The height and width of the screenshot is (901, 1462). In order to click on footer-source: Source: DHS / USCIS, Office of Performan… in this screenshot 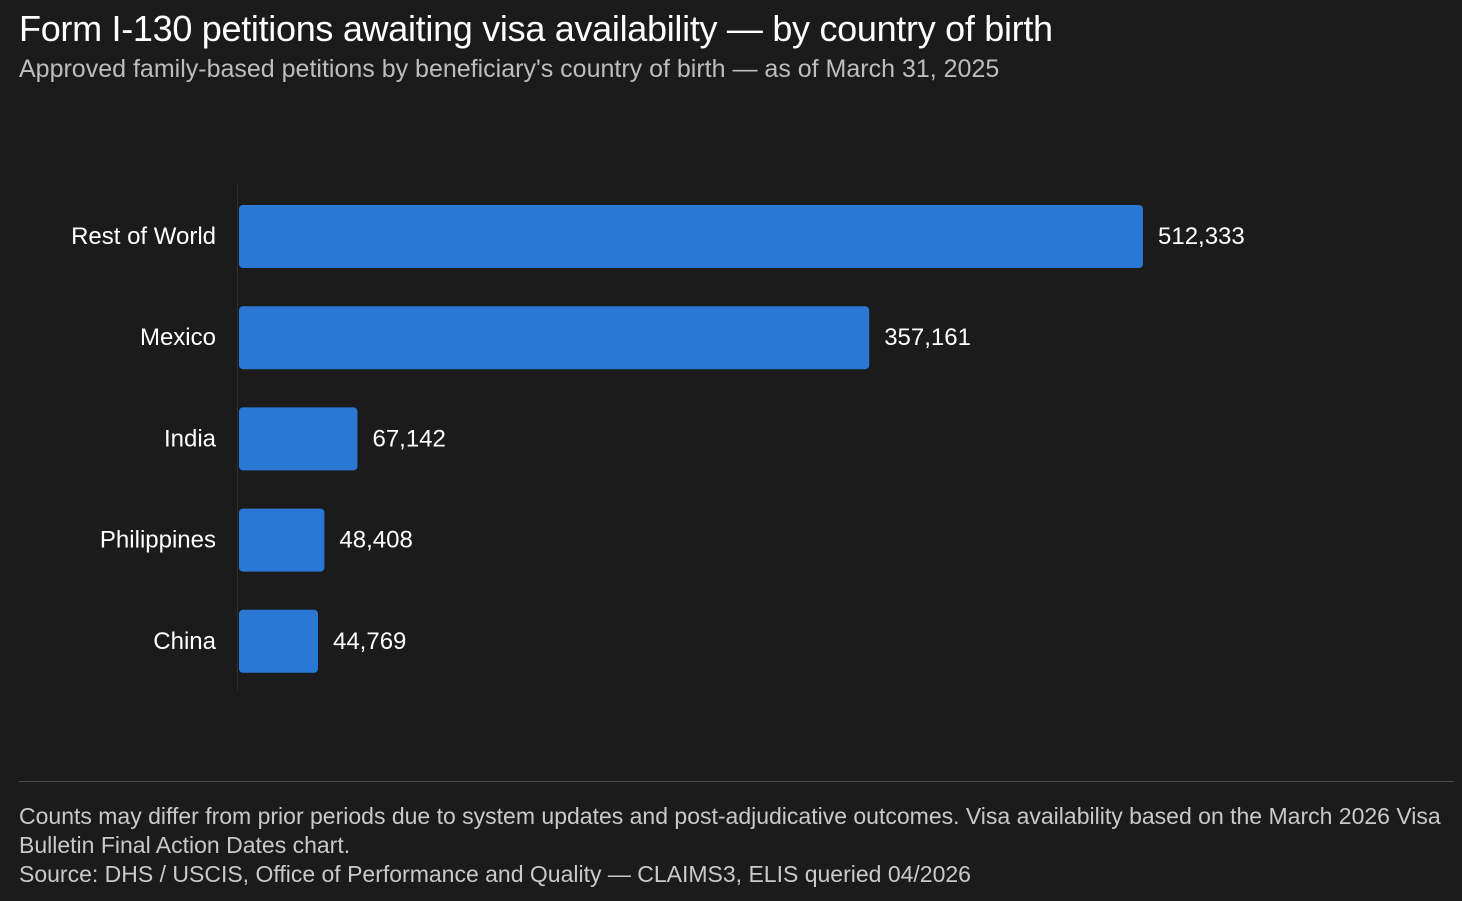, I will do `click(495, 874)`.